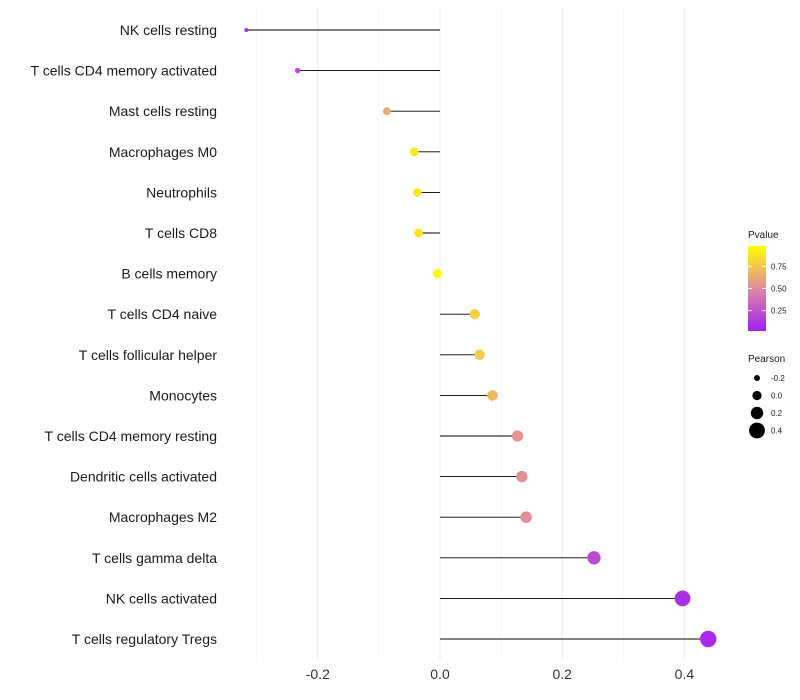  What do you see at coordinates (766, 396) in the screenshot?
I see `pearson-legend: Pearson -0.2 0.0 0.2 0.4` at bounding box center [766, 396].